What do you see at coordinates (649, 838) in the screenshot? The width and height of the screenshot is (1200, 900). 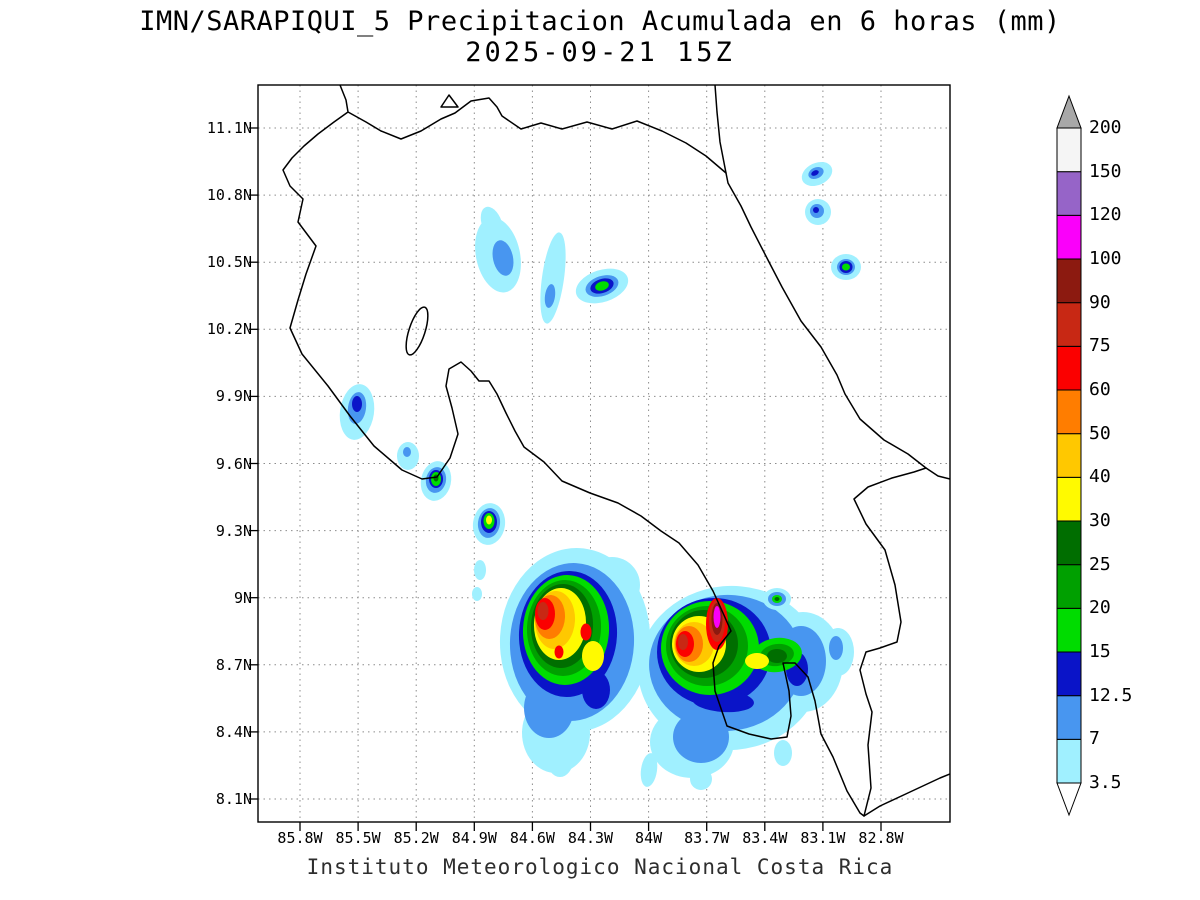 I see `x-axis-tick-label: 84W` at bounding box center [649, 838].